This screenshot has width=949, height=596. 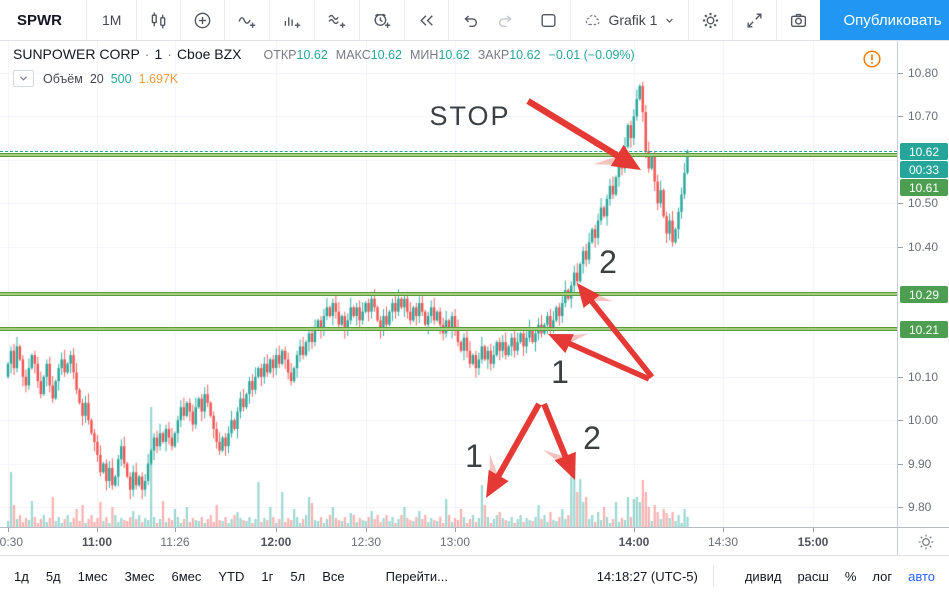 I want to click on fullscreen-button, so click(x=754, y=20).